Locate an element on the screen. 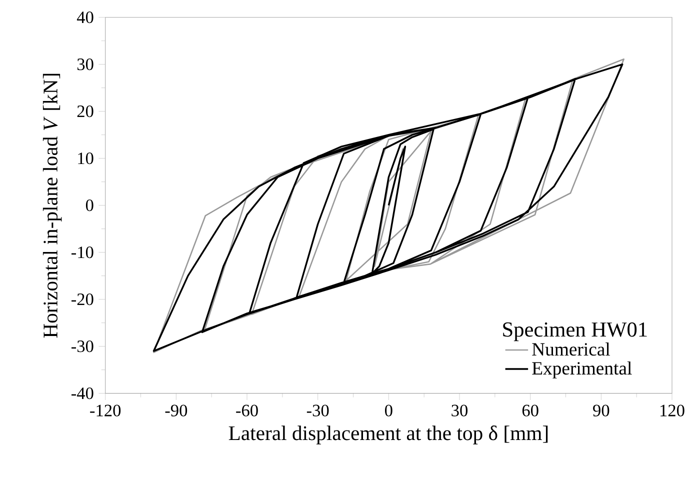 This screenshot has height=484, width=689. x-tick-label: 90 is located at coordinates (601, 410).